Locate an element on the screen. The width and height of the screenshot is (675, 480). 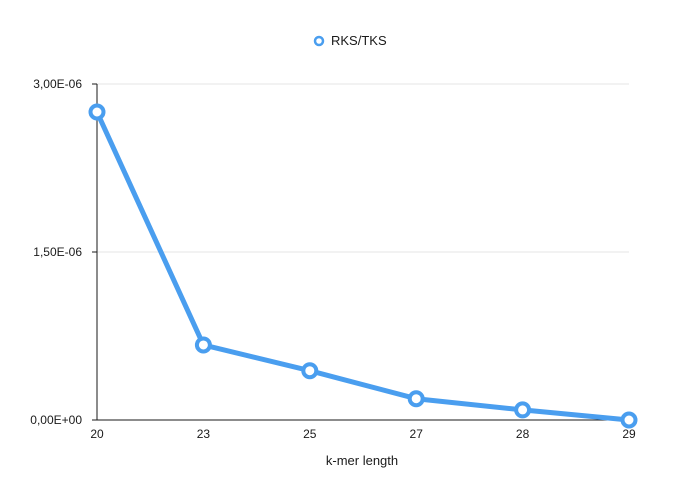
y-tick-label: 0,00E+00 is located at coordinates (56, 420).